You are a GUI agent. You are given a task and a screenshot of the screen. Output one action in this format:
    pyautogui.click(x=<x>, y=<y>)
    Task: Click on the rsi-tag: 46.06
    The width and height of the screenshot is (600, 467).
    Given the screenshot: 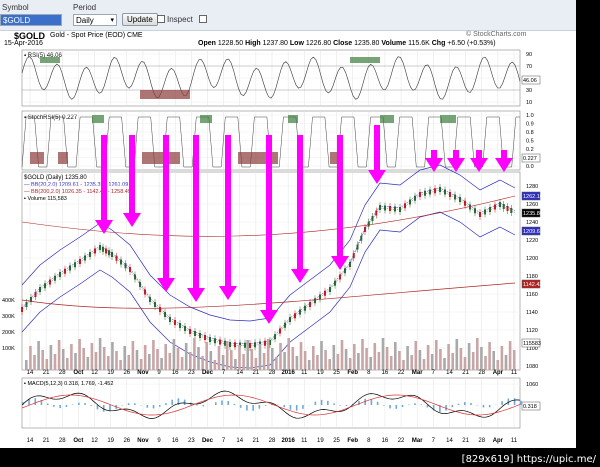 What is the action you would take?
    pyautogui.click(x=530, y=81)
    